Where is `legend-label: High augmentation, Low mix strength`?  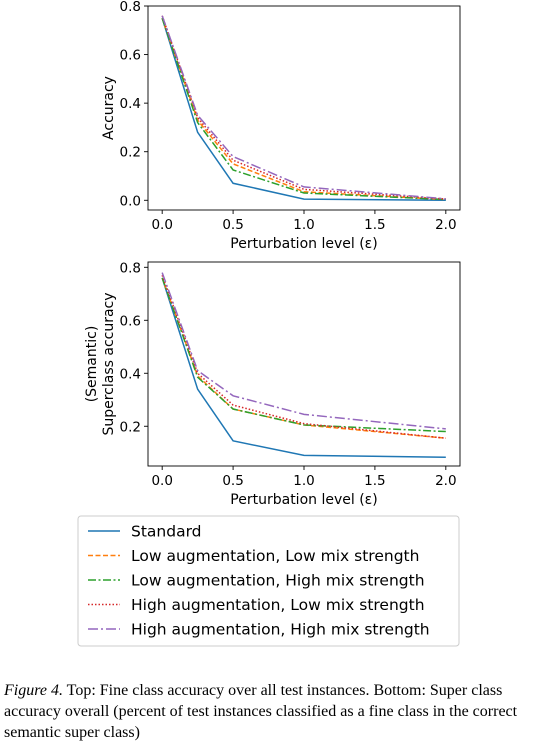
legend-label: High augmentation, Low mix strength is located at coordinates (278, 605).